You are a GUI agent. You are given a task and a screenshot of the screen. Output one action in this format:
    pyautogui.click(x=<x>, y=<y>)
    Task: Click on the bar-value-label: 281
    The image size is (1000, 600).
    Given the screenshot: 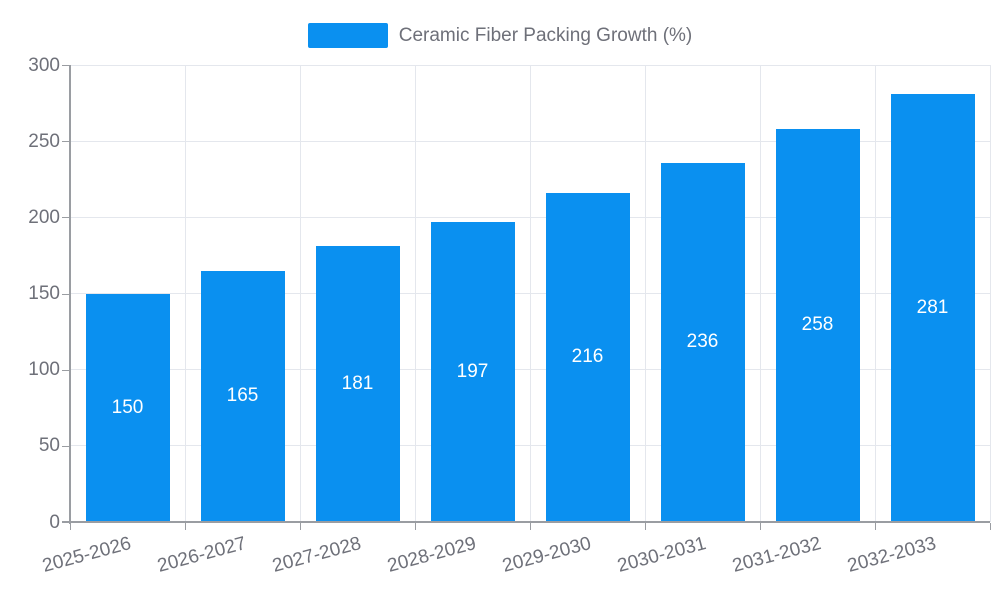 What is the action you would take?
    pyautogui.click(x=932, y=307)
    